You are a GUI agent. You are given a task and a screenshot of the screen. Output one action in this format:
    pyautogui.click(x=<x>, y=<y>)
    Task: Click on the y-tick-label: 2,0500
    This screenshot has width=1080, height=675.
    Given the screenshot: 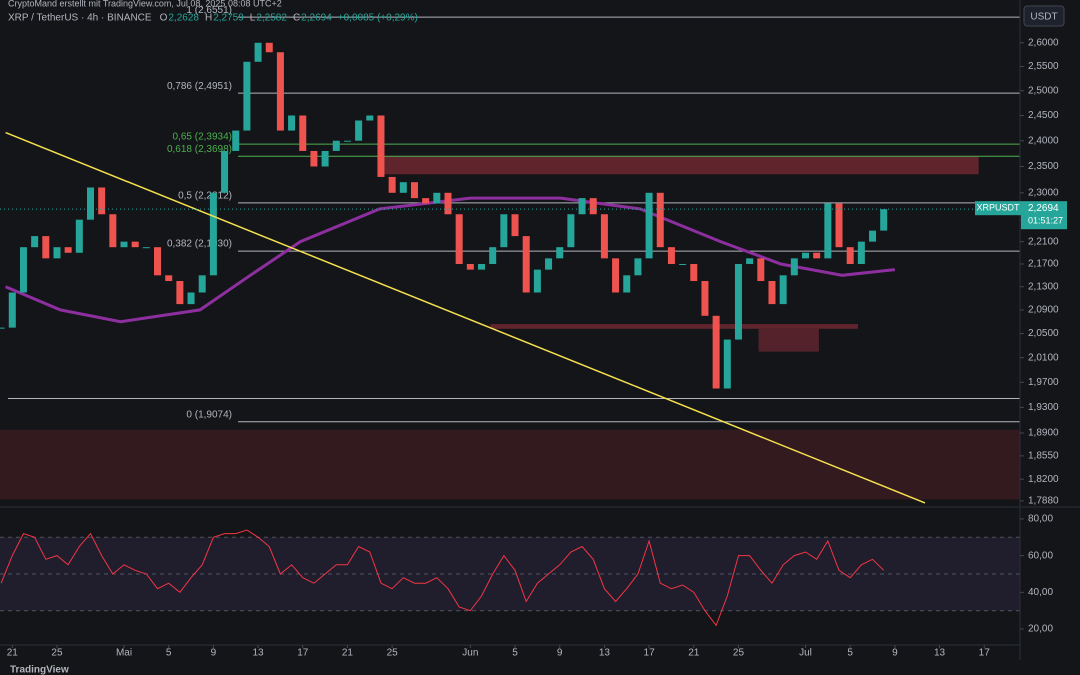 What is the action you would take?
    pyautogui.click(x=1043, y=333)
    